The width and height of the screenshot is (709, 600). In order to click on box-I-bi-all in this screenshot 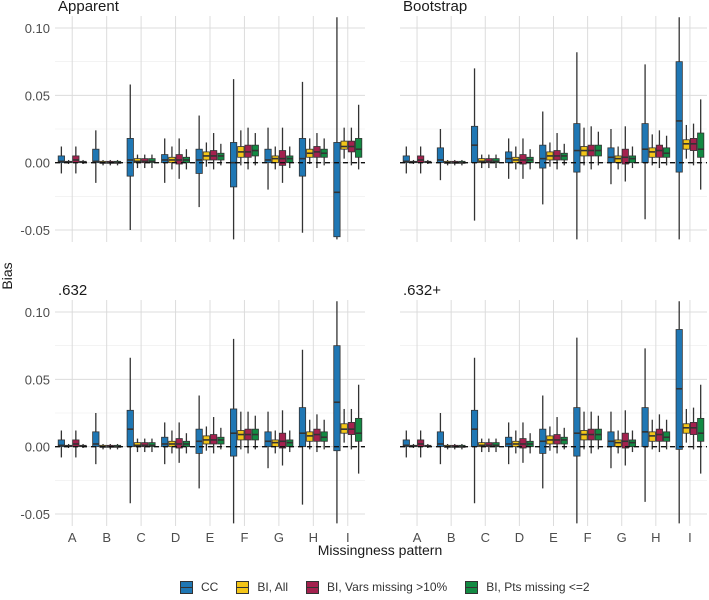, I will do `click(344, 143)`.